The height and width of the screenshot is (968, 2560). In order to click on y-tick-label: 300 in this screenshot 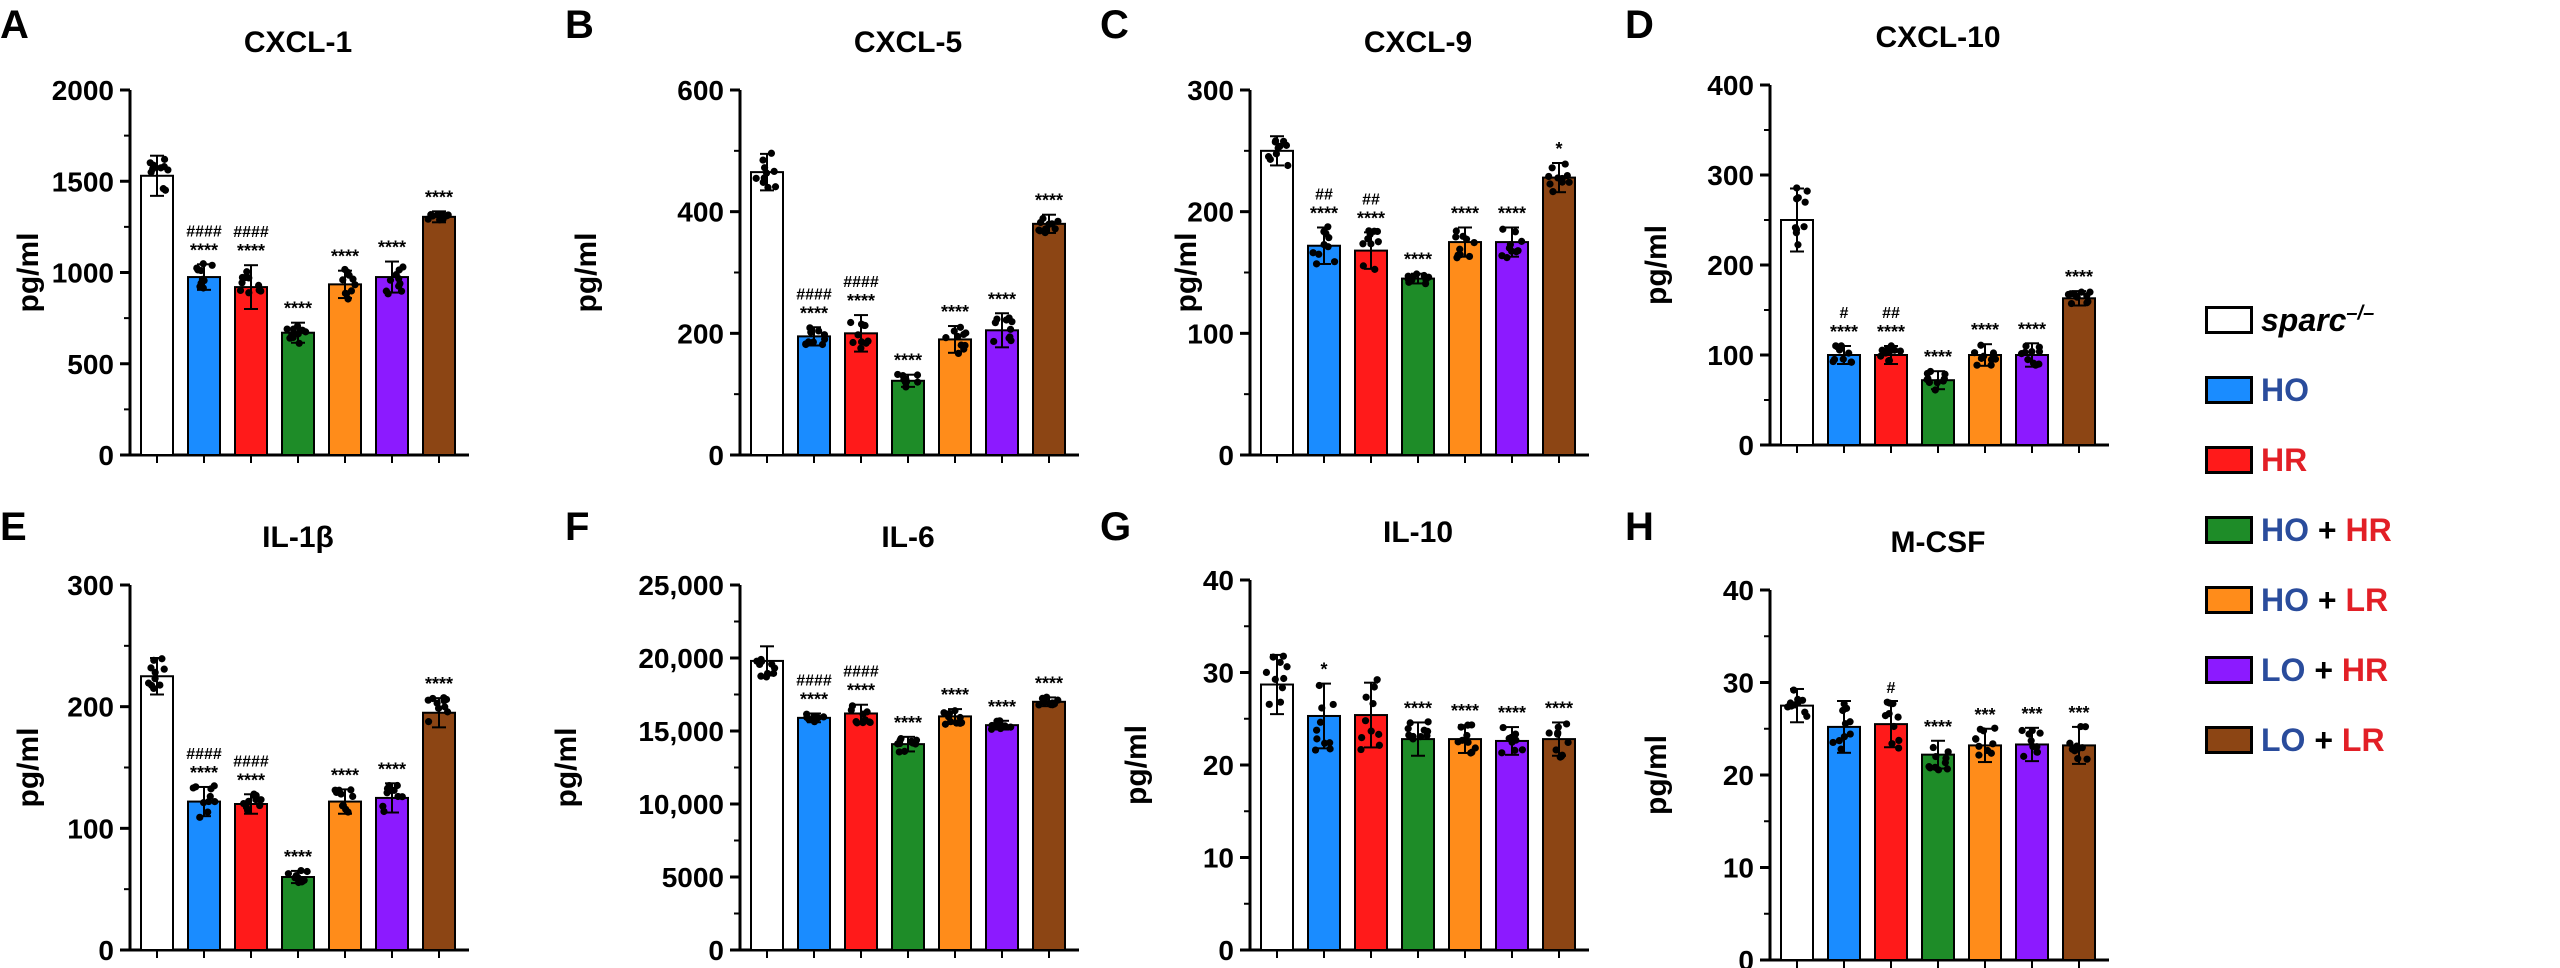, I will do `click(1730, 175)`.